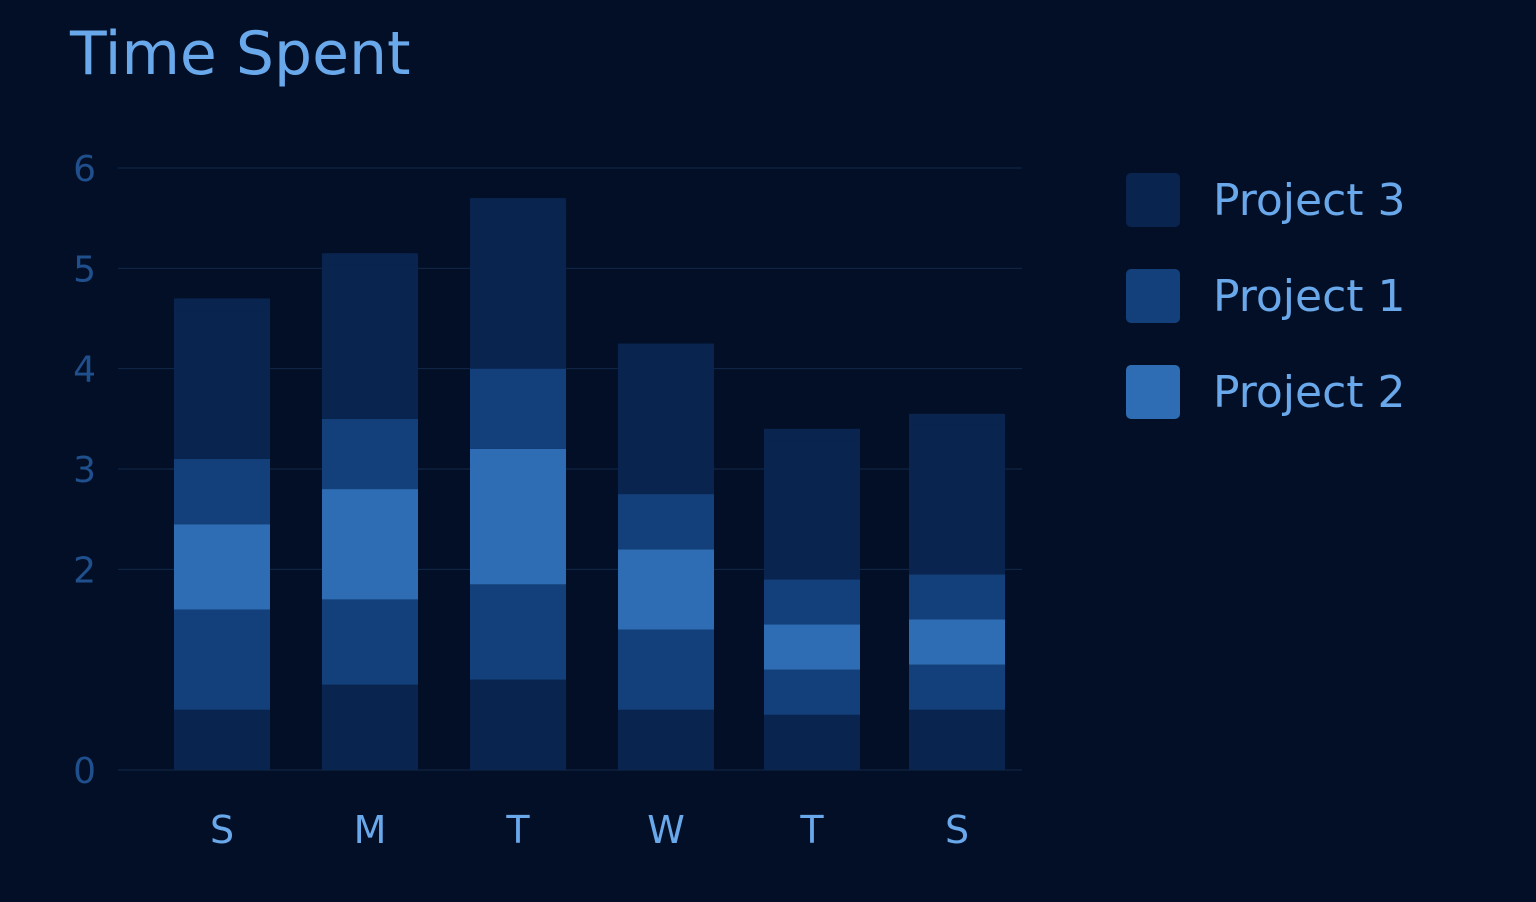  What do you see at coordinates (84, 771) in the screenshot?
I see `y-tick-label: 0` at bounding box center [84, 771].